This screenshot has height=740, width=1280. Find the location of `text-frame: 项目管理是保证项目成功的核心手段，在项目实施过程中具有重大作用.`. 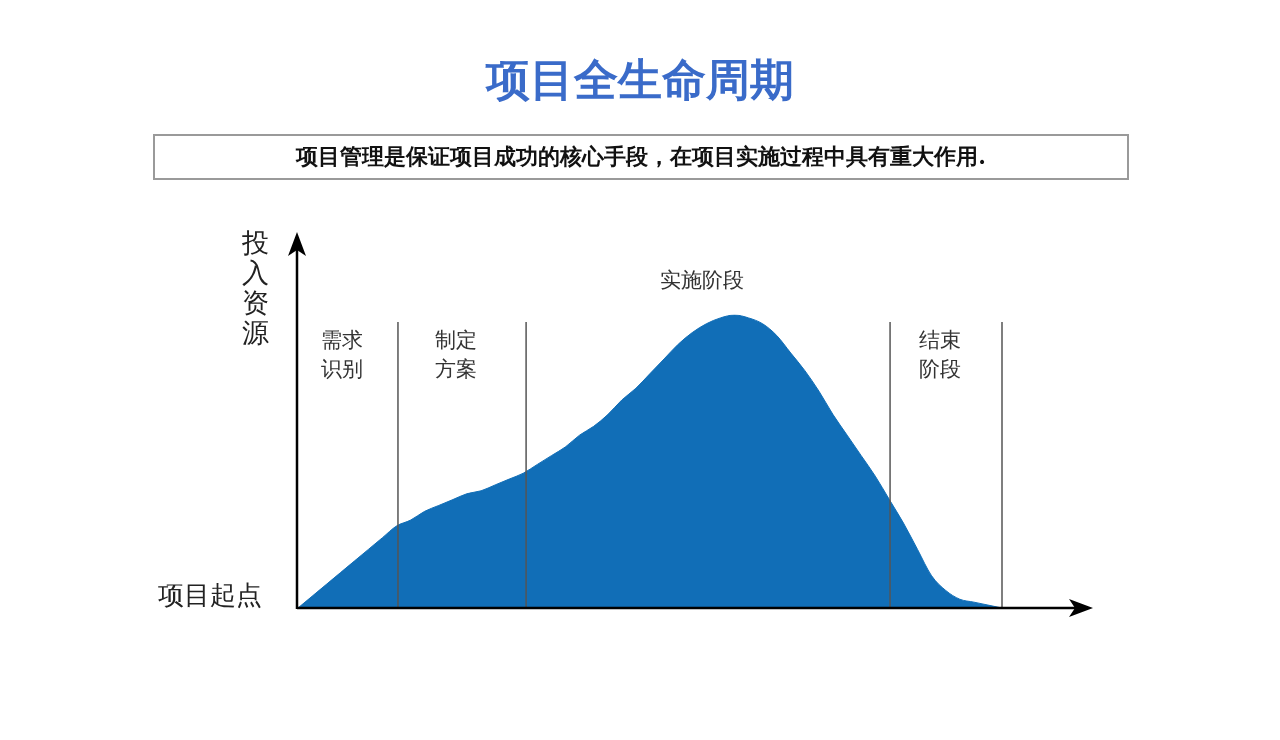

text-frame: 项目管理是保证项目成功的核心手段，在项目实施过程中具有重大作用. is located at coordinates (641, 157).